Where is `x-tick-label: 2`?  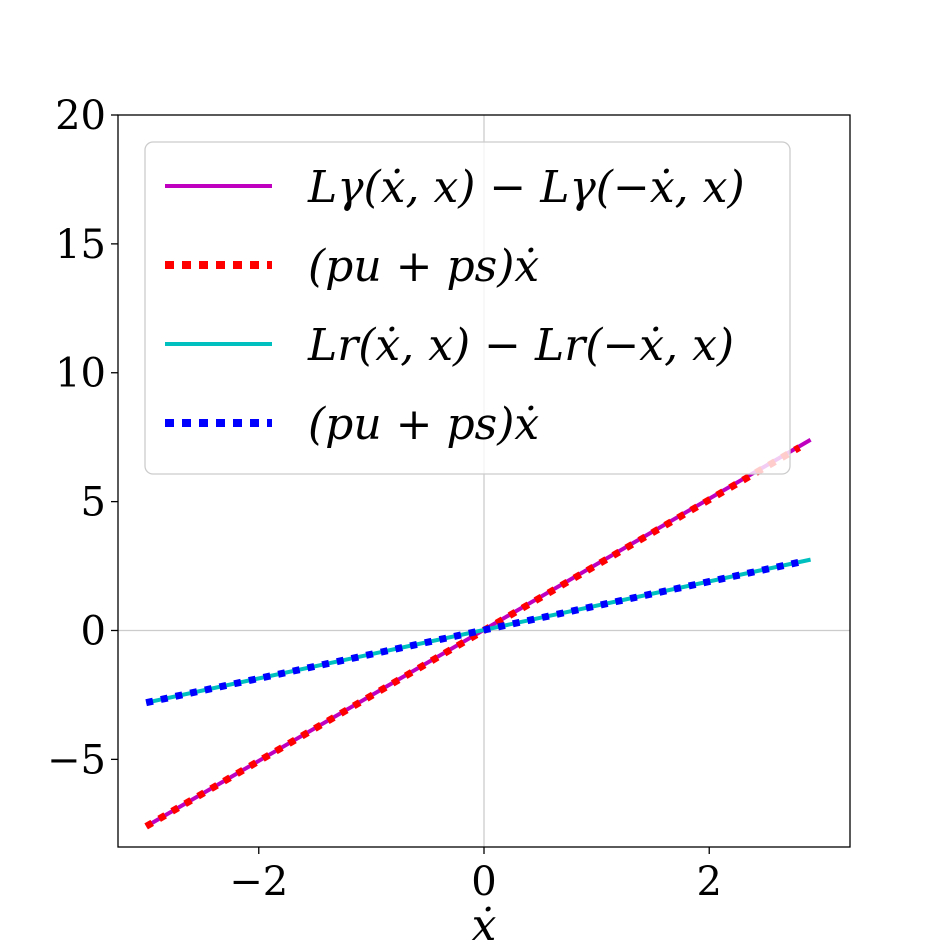 x-tick-label: 2 is located at coordinates (709, 882).